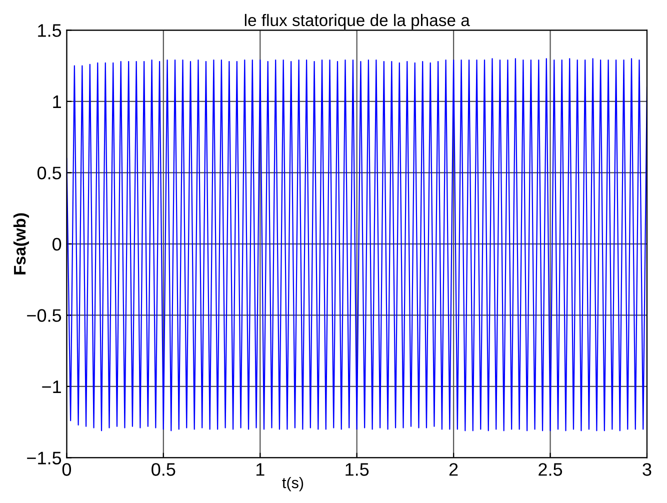 The image size is (667, 503). What do you see at coordinates (44, 315) in the screenshot?
I see `y-tick-label: −0.5` at bounding box center [44, 315].